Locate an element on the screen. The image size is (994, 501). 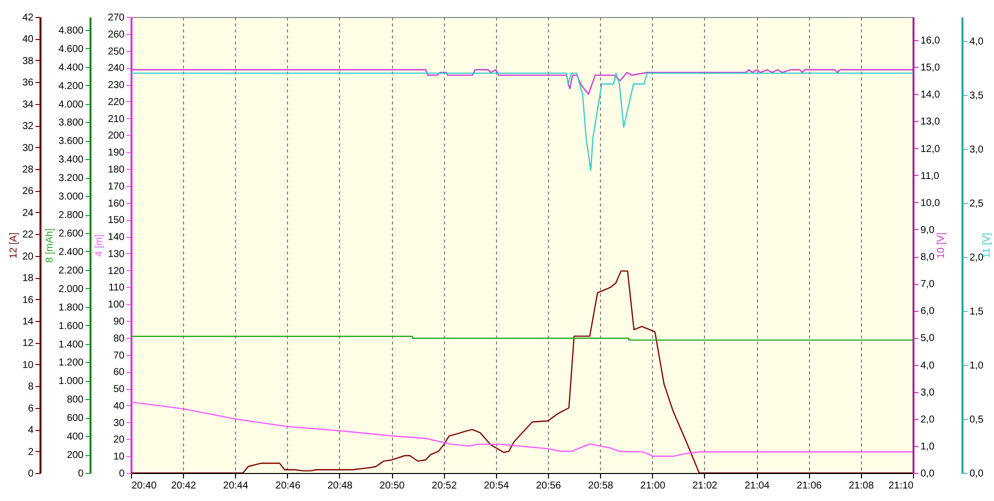
y2-axis-title: 8 [mAh] is located at coordinates (50, 245).